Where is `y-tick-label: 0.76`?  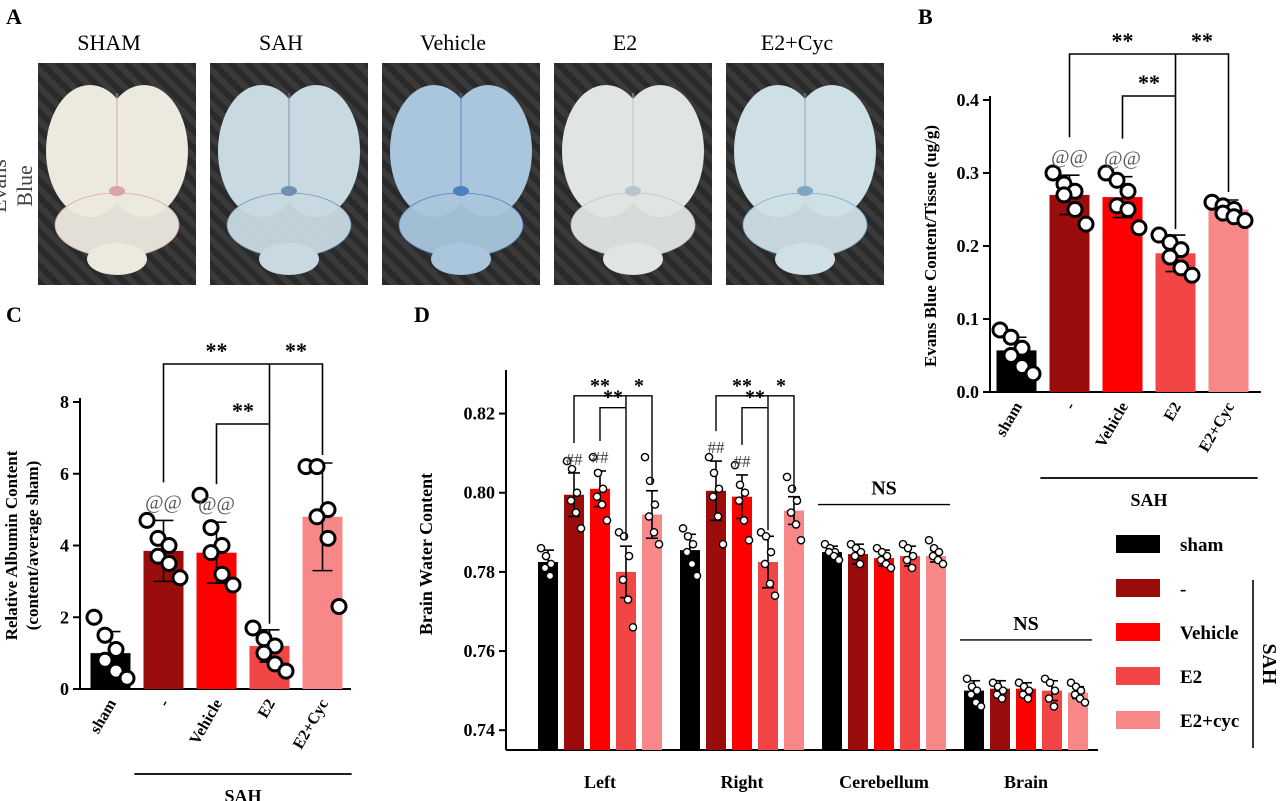
y-tick-label: 0.76 is located at coordinates (480, 651).